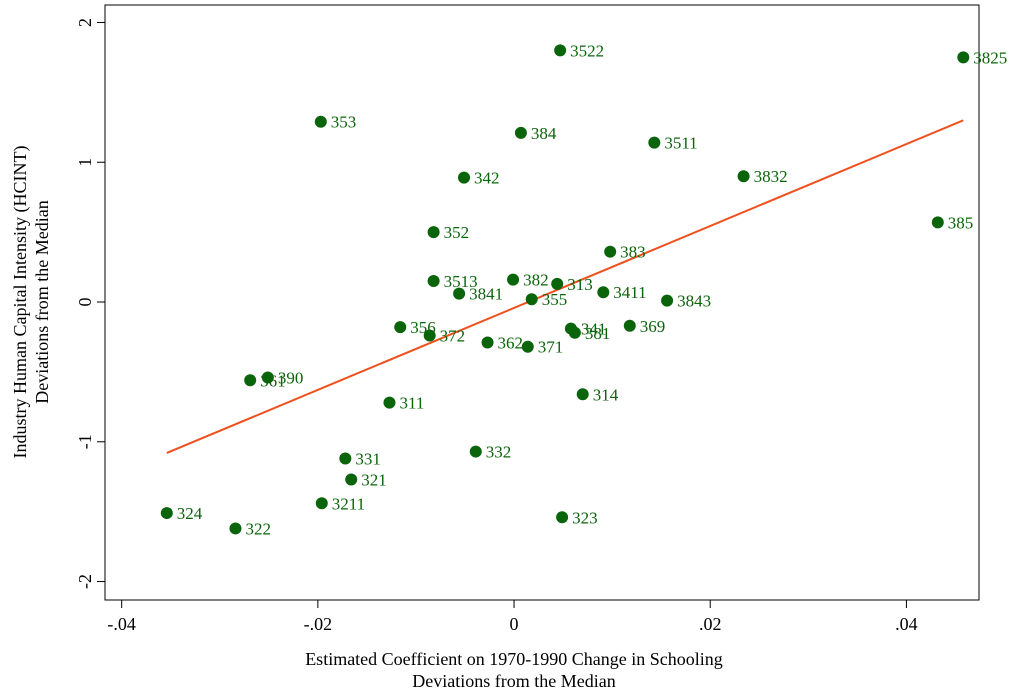  Describe the element at coordinates (990, 57) in the screenshot. I see `point-label: 3825` at that location.